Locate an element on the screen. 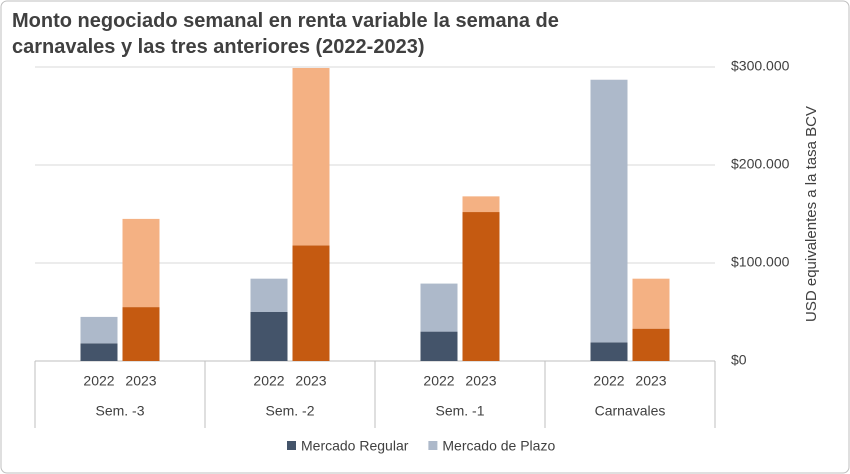 The width and height of the screenshot is (850, 474). legend-label: Mercado de Plazo is located at coordinates (498, 446).